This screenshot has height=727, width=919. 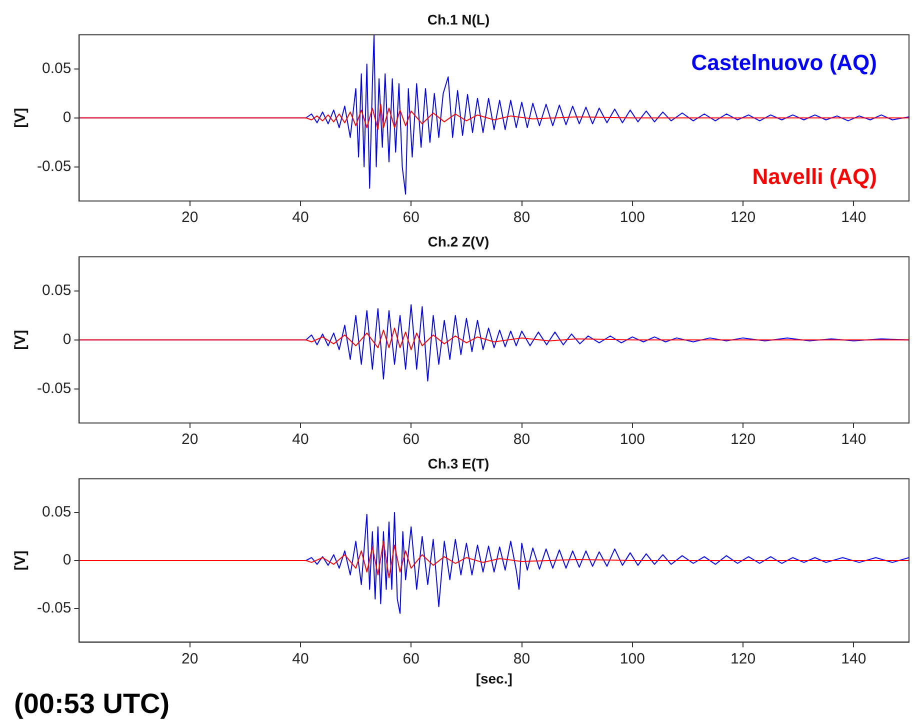 I want to click on chart-title: Ch.2 Z(V), so click(x=459, y=241).